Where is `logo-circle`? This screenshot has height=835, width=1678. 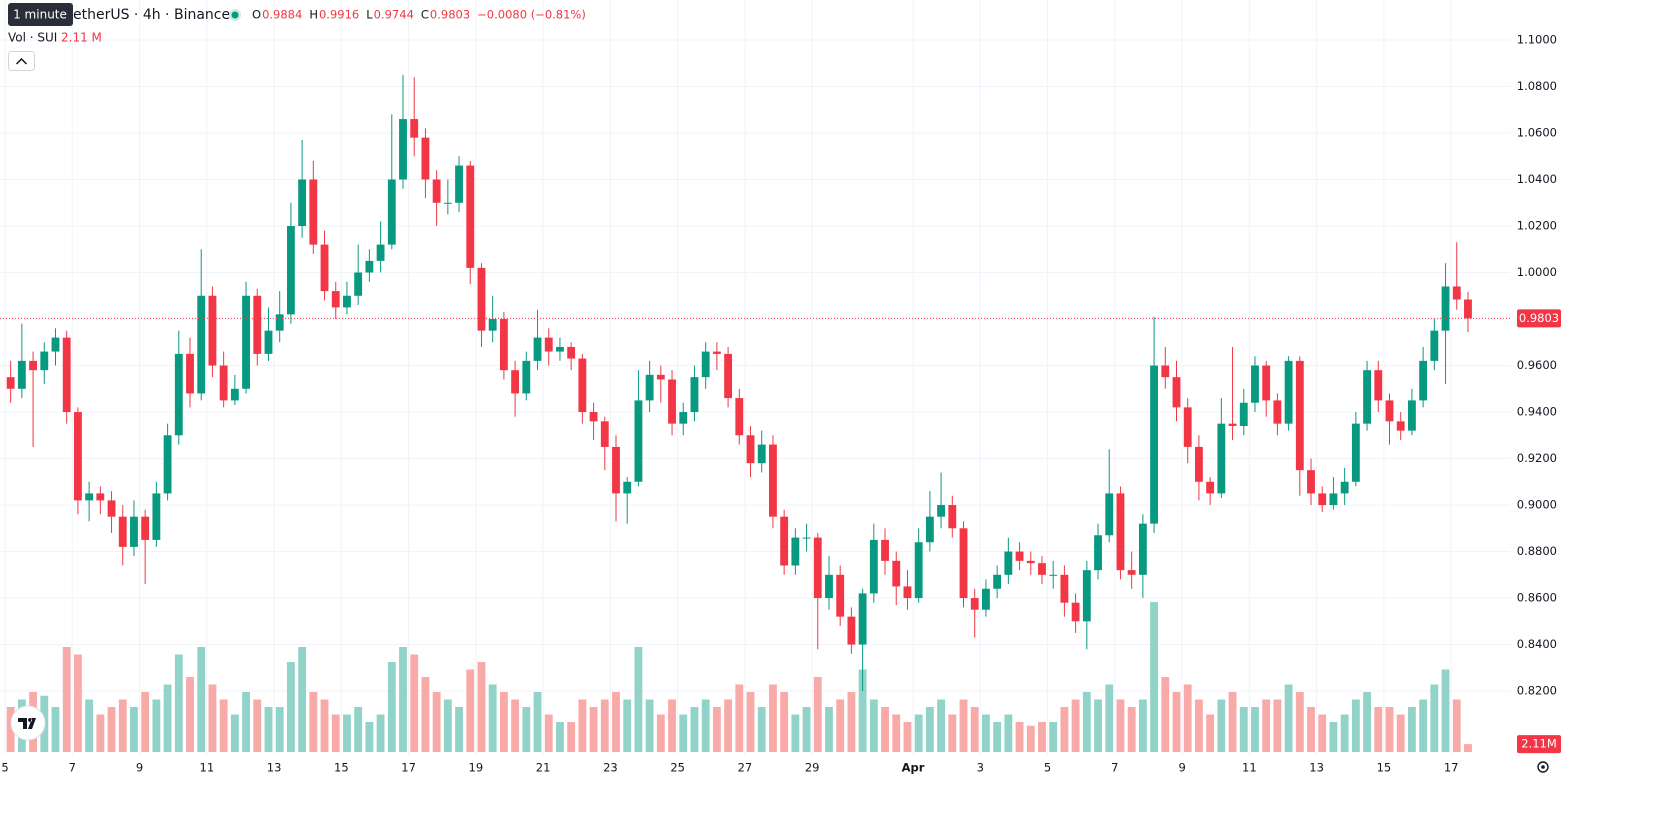 logo-circle is located at coordinates (28, 723).